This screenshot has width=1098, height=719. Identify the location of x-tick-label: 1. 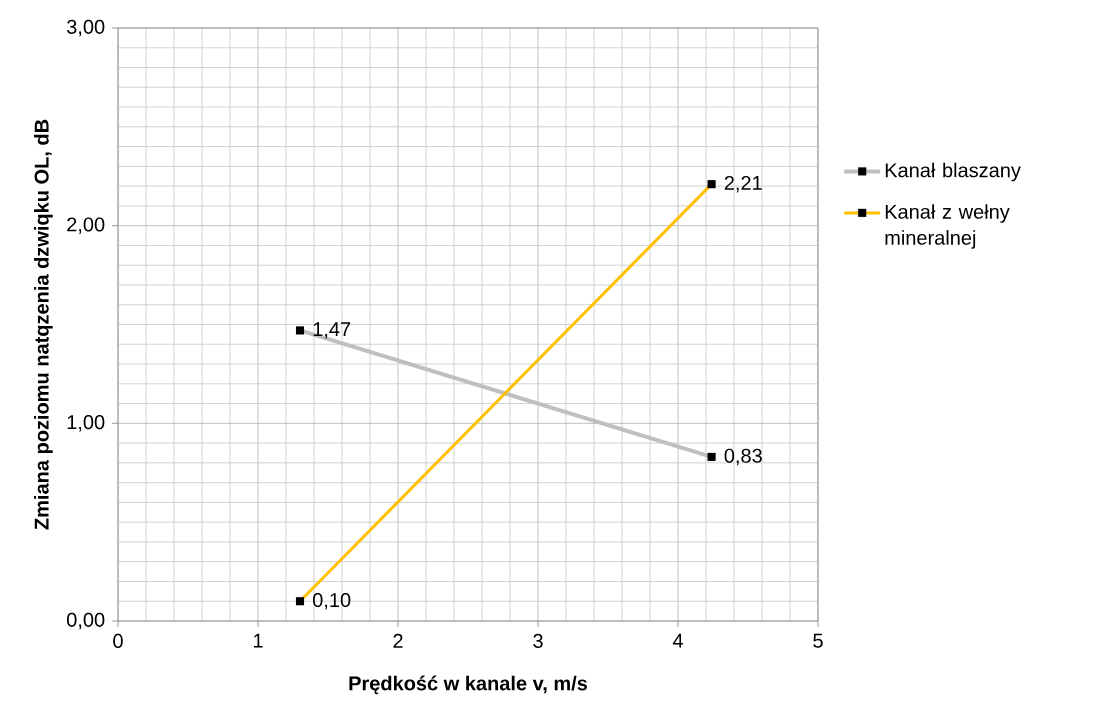
(258, 640).